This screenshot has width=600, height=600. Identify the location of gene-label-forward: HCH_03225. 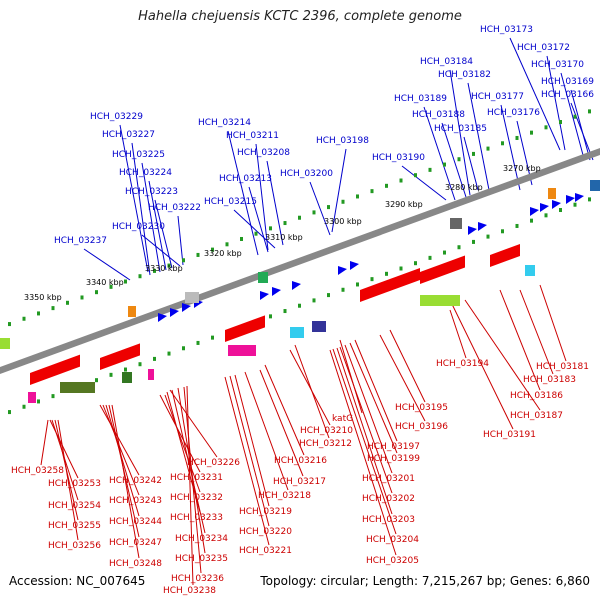
(138, 155).